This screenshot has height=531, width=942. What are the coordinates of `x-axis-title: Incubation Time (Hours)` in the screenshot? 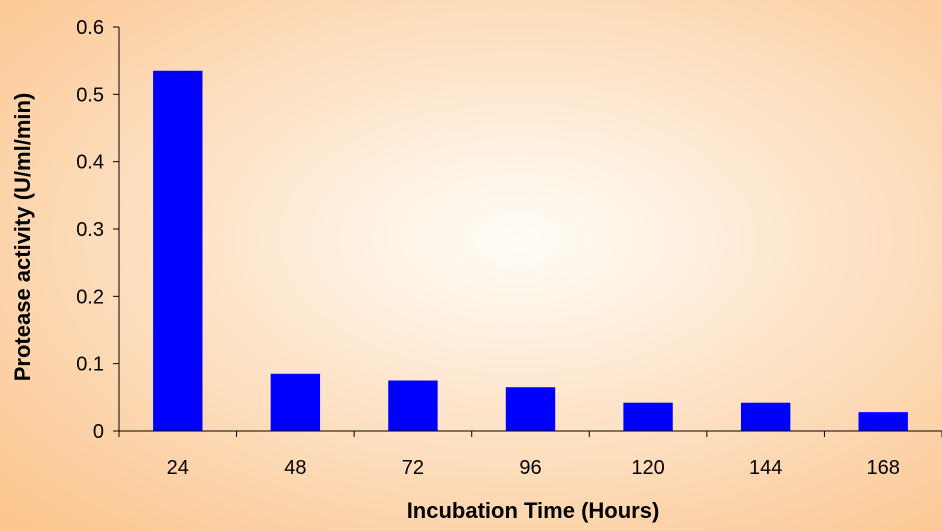 It's located at (533, 510).